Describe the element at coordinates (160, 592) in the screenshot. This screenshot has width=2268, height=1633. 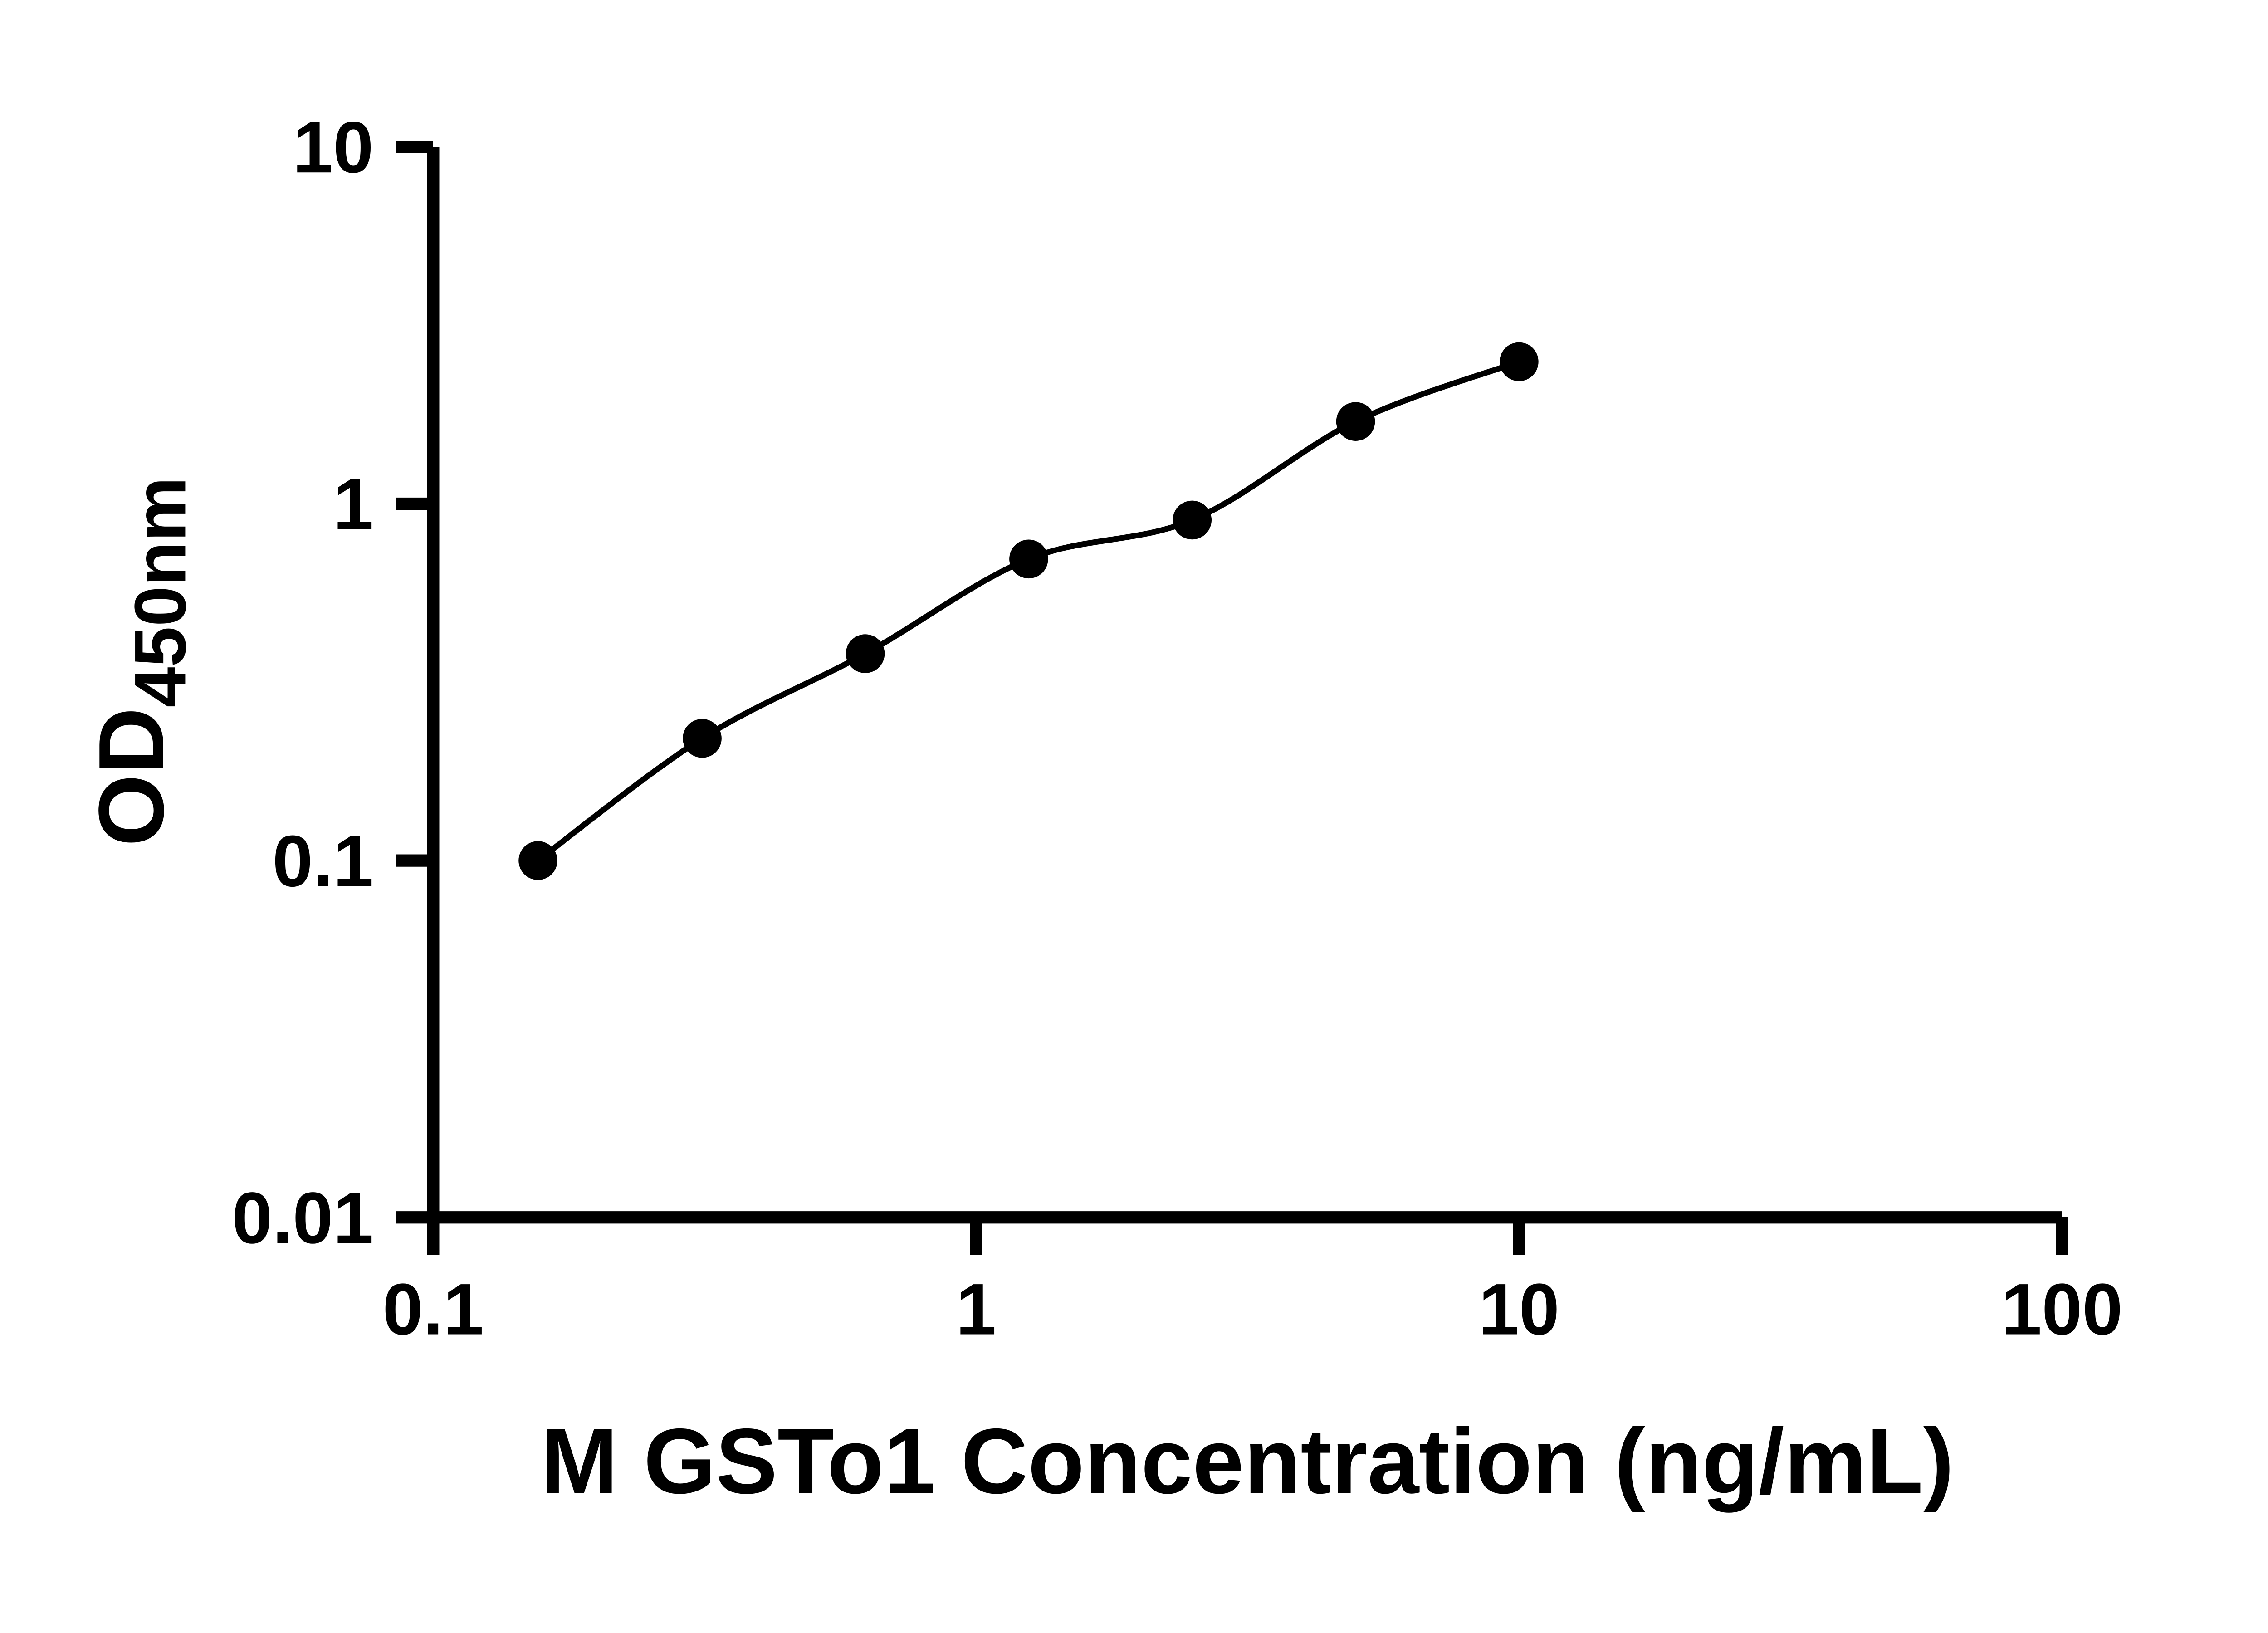
I see `y-axis-title-subscript: 450nm` at that location.